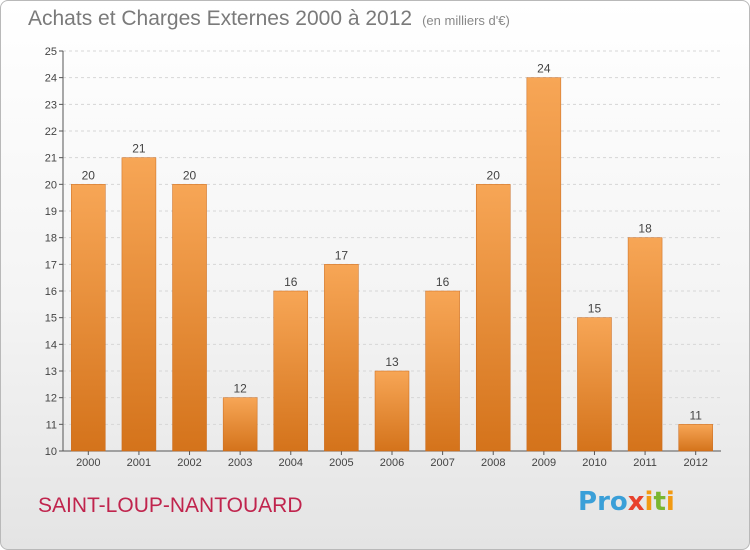 Image resolution: width=750 pixels, height=550 pixels. What do you see at coordinates (240, 389) in the screenshot?
I see `data-label-2003: 12` at bounding box center [240, 389].